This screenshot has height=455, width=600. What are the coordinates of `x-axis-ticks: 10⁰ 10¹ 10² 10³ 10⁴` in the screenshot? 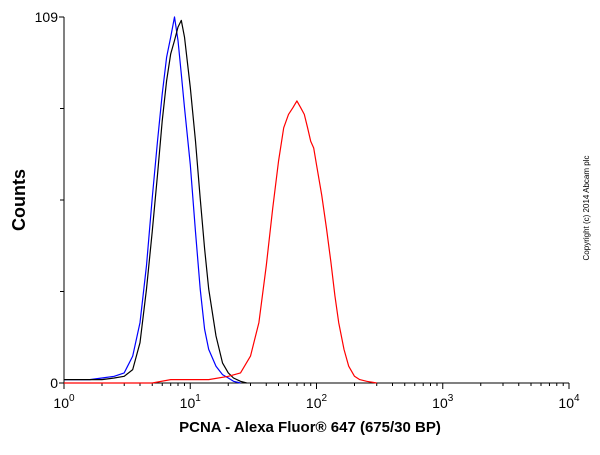 It's located at (316, 397).